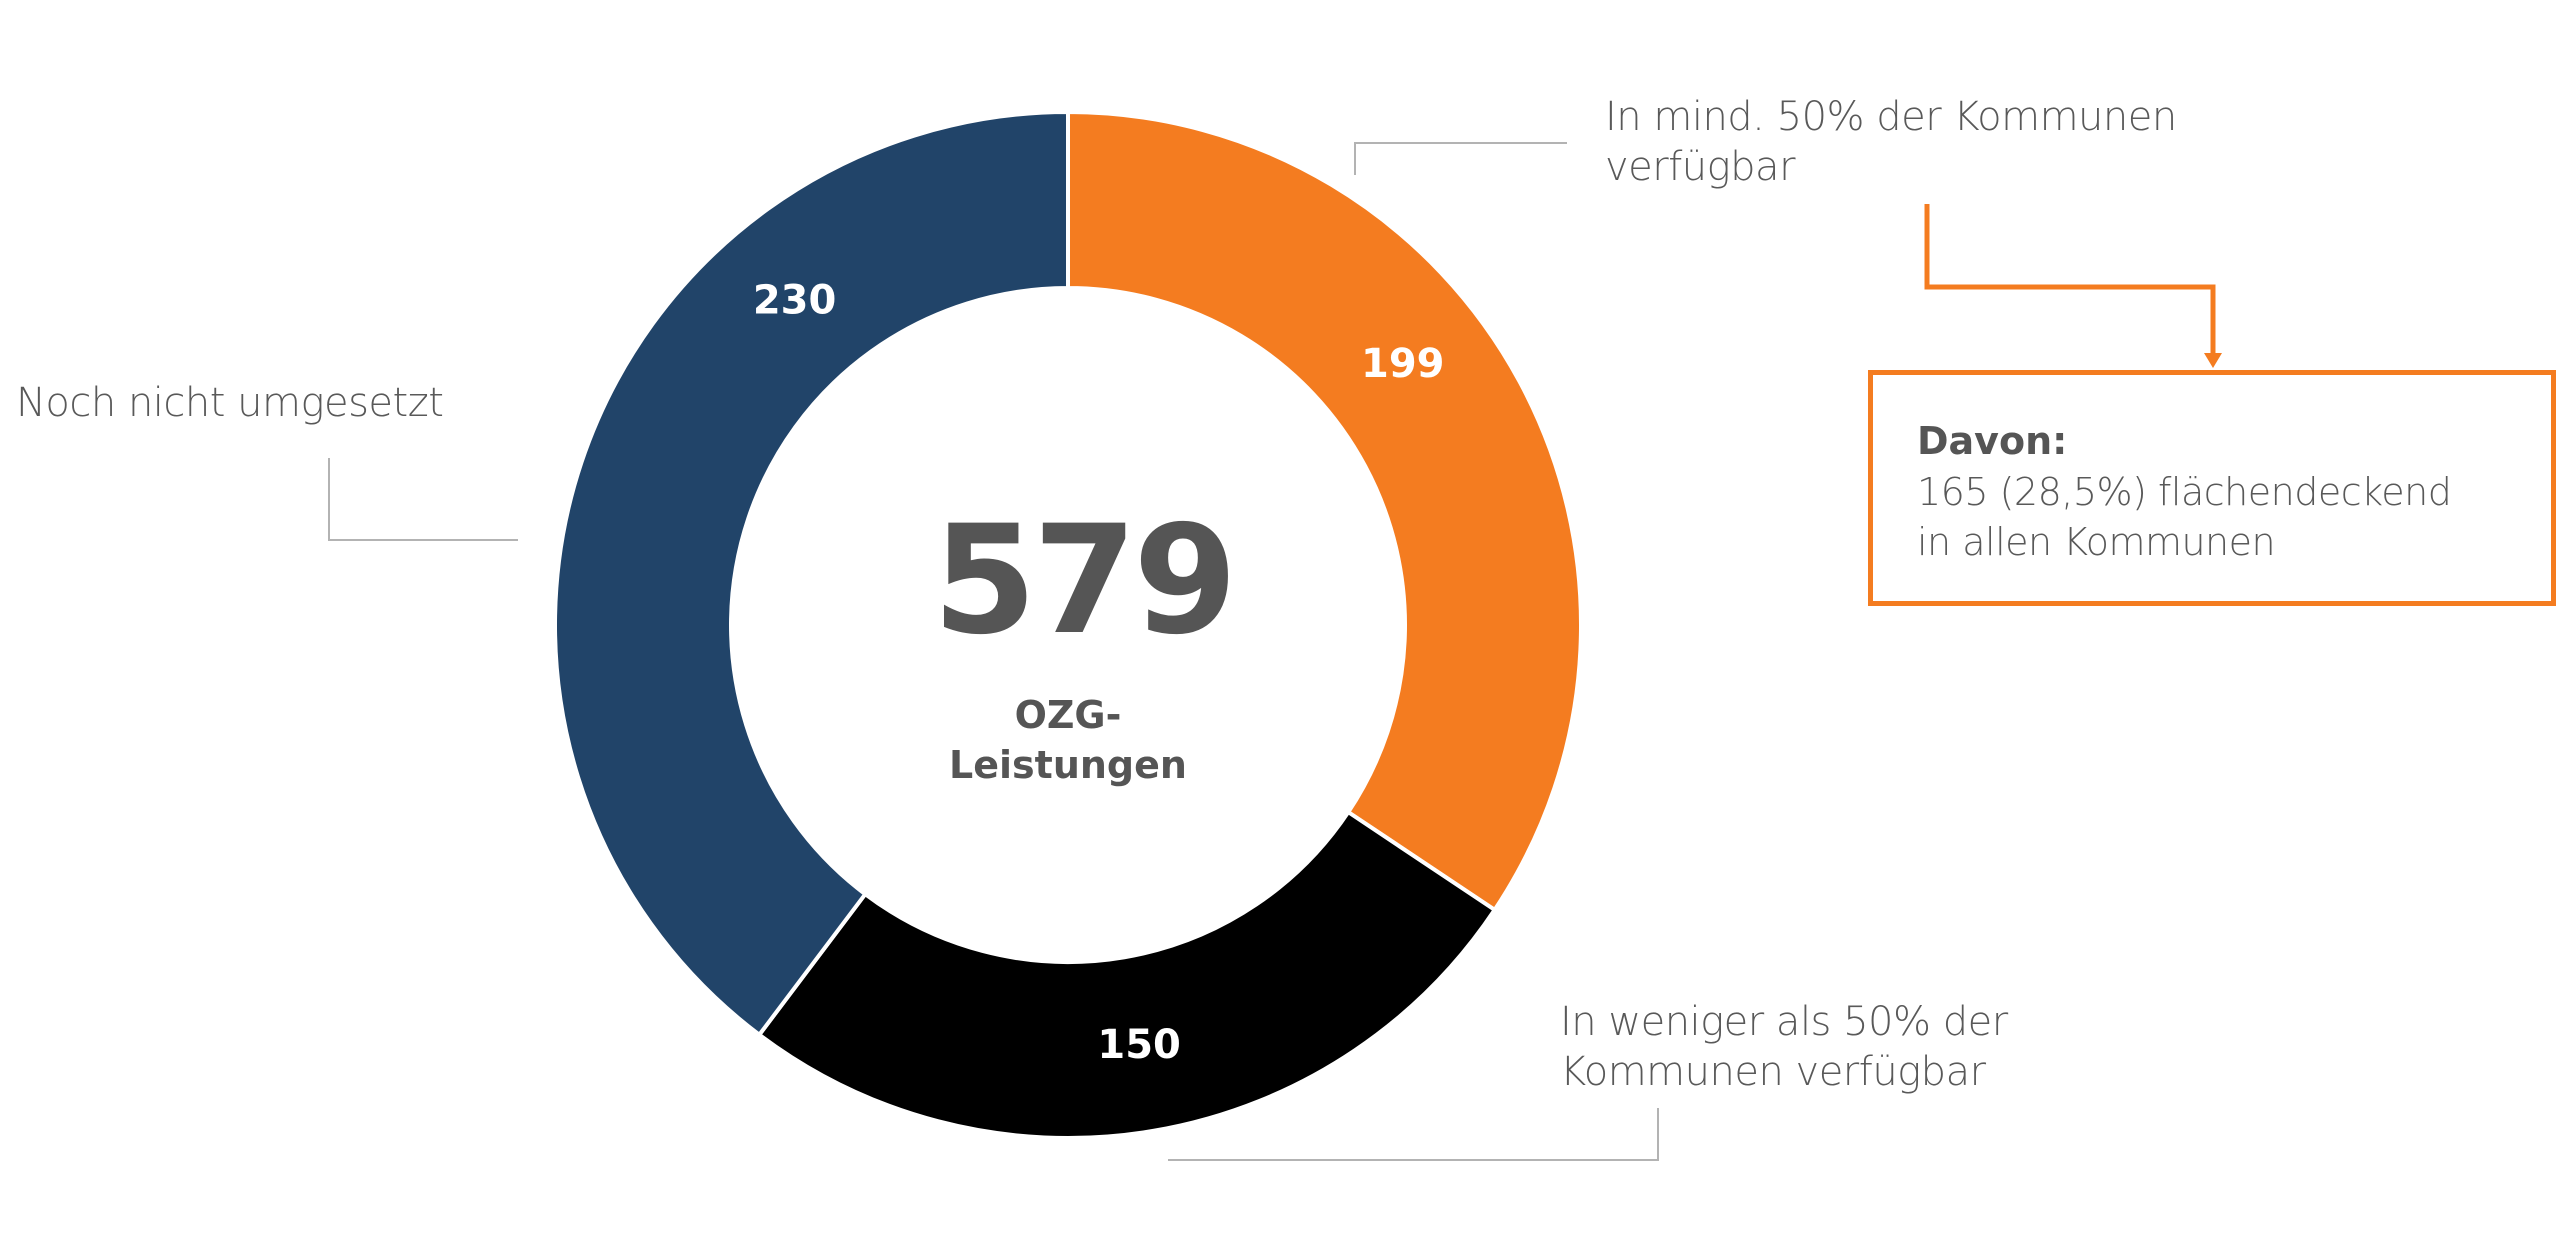 The image size is (2560, 1252). I want to click on annotation-top-right: In mind. 50% der Kommunen verfügbar, so click(1891, 142).